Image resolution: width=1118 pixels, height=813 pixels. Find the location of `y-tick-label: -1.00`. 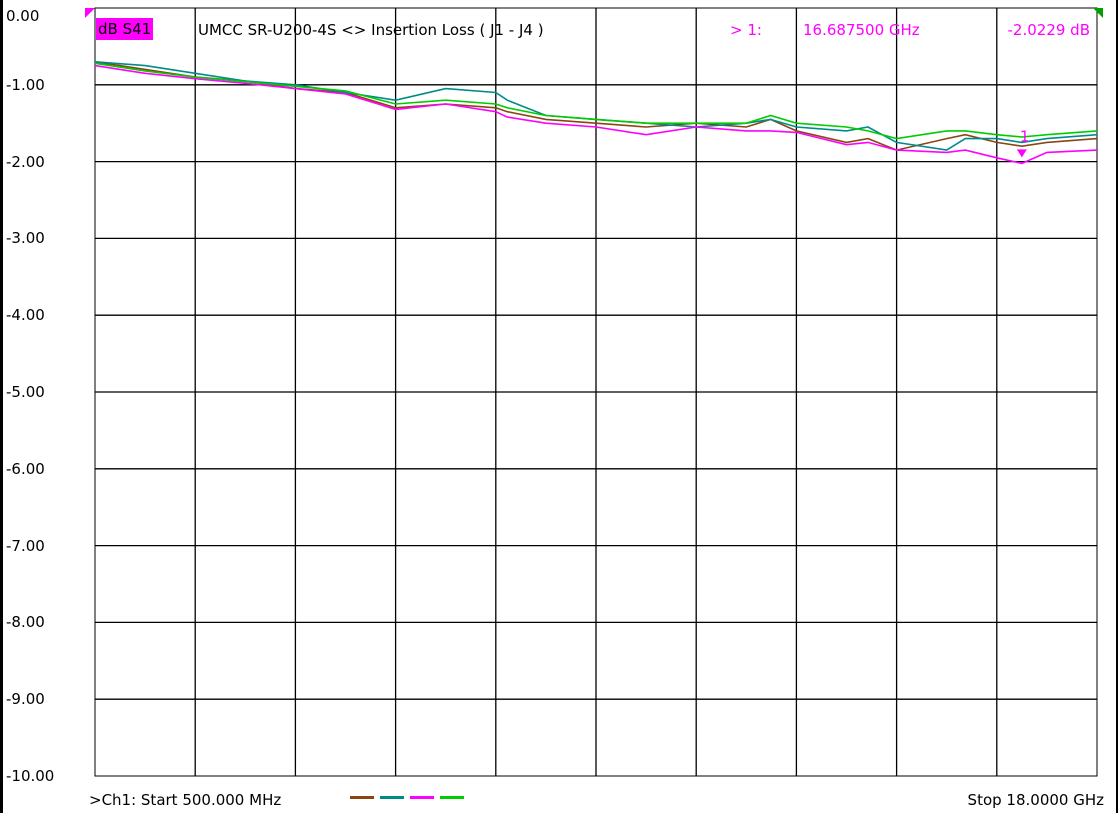

y-tick-label: -1.00 is located at coordinates (25, 84).